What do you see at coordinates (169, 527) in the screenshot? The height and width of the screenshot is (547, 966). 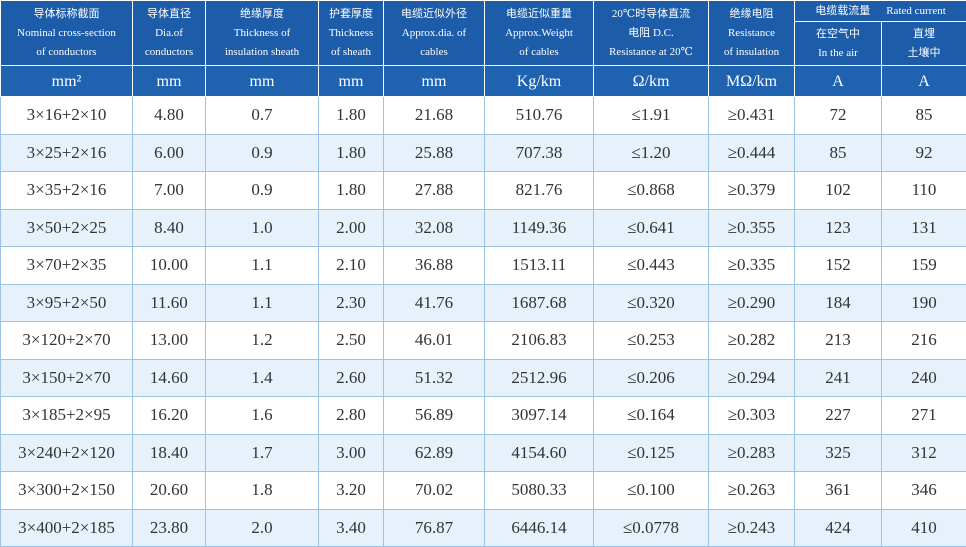 I see `data-cell: 23.80` at bounding box center [169, 527].